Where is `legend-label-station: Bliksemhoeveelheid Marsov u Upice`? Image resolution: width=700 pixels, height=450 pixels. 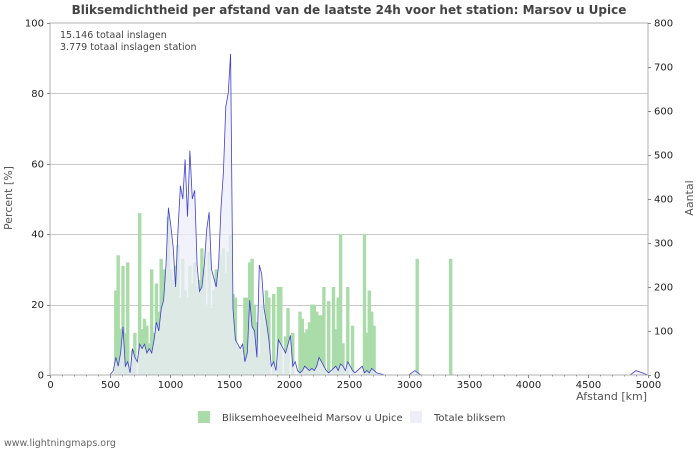
legend-label-station: Bliksemhoeveelheid Marsov u Upice is located at coordinates (312, 418).